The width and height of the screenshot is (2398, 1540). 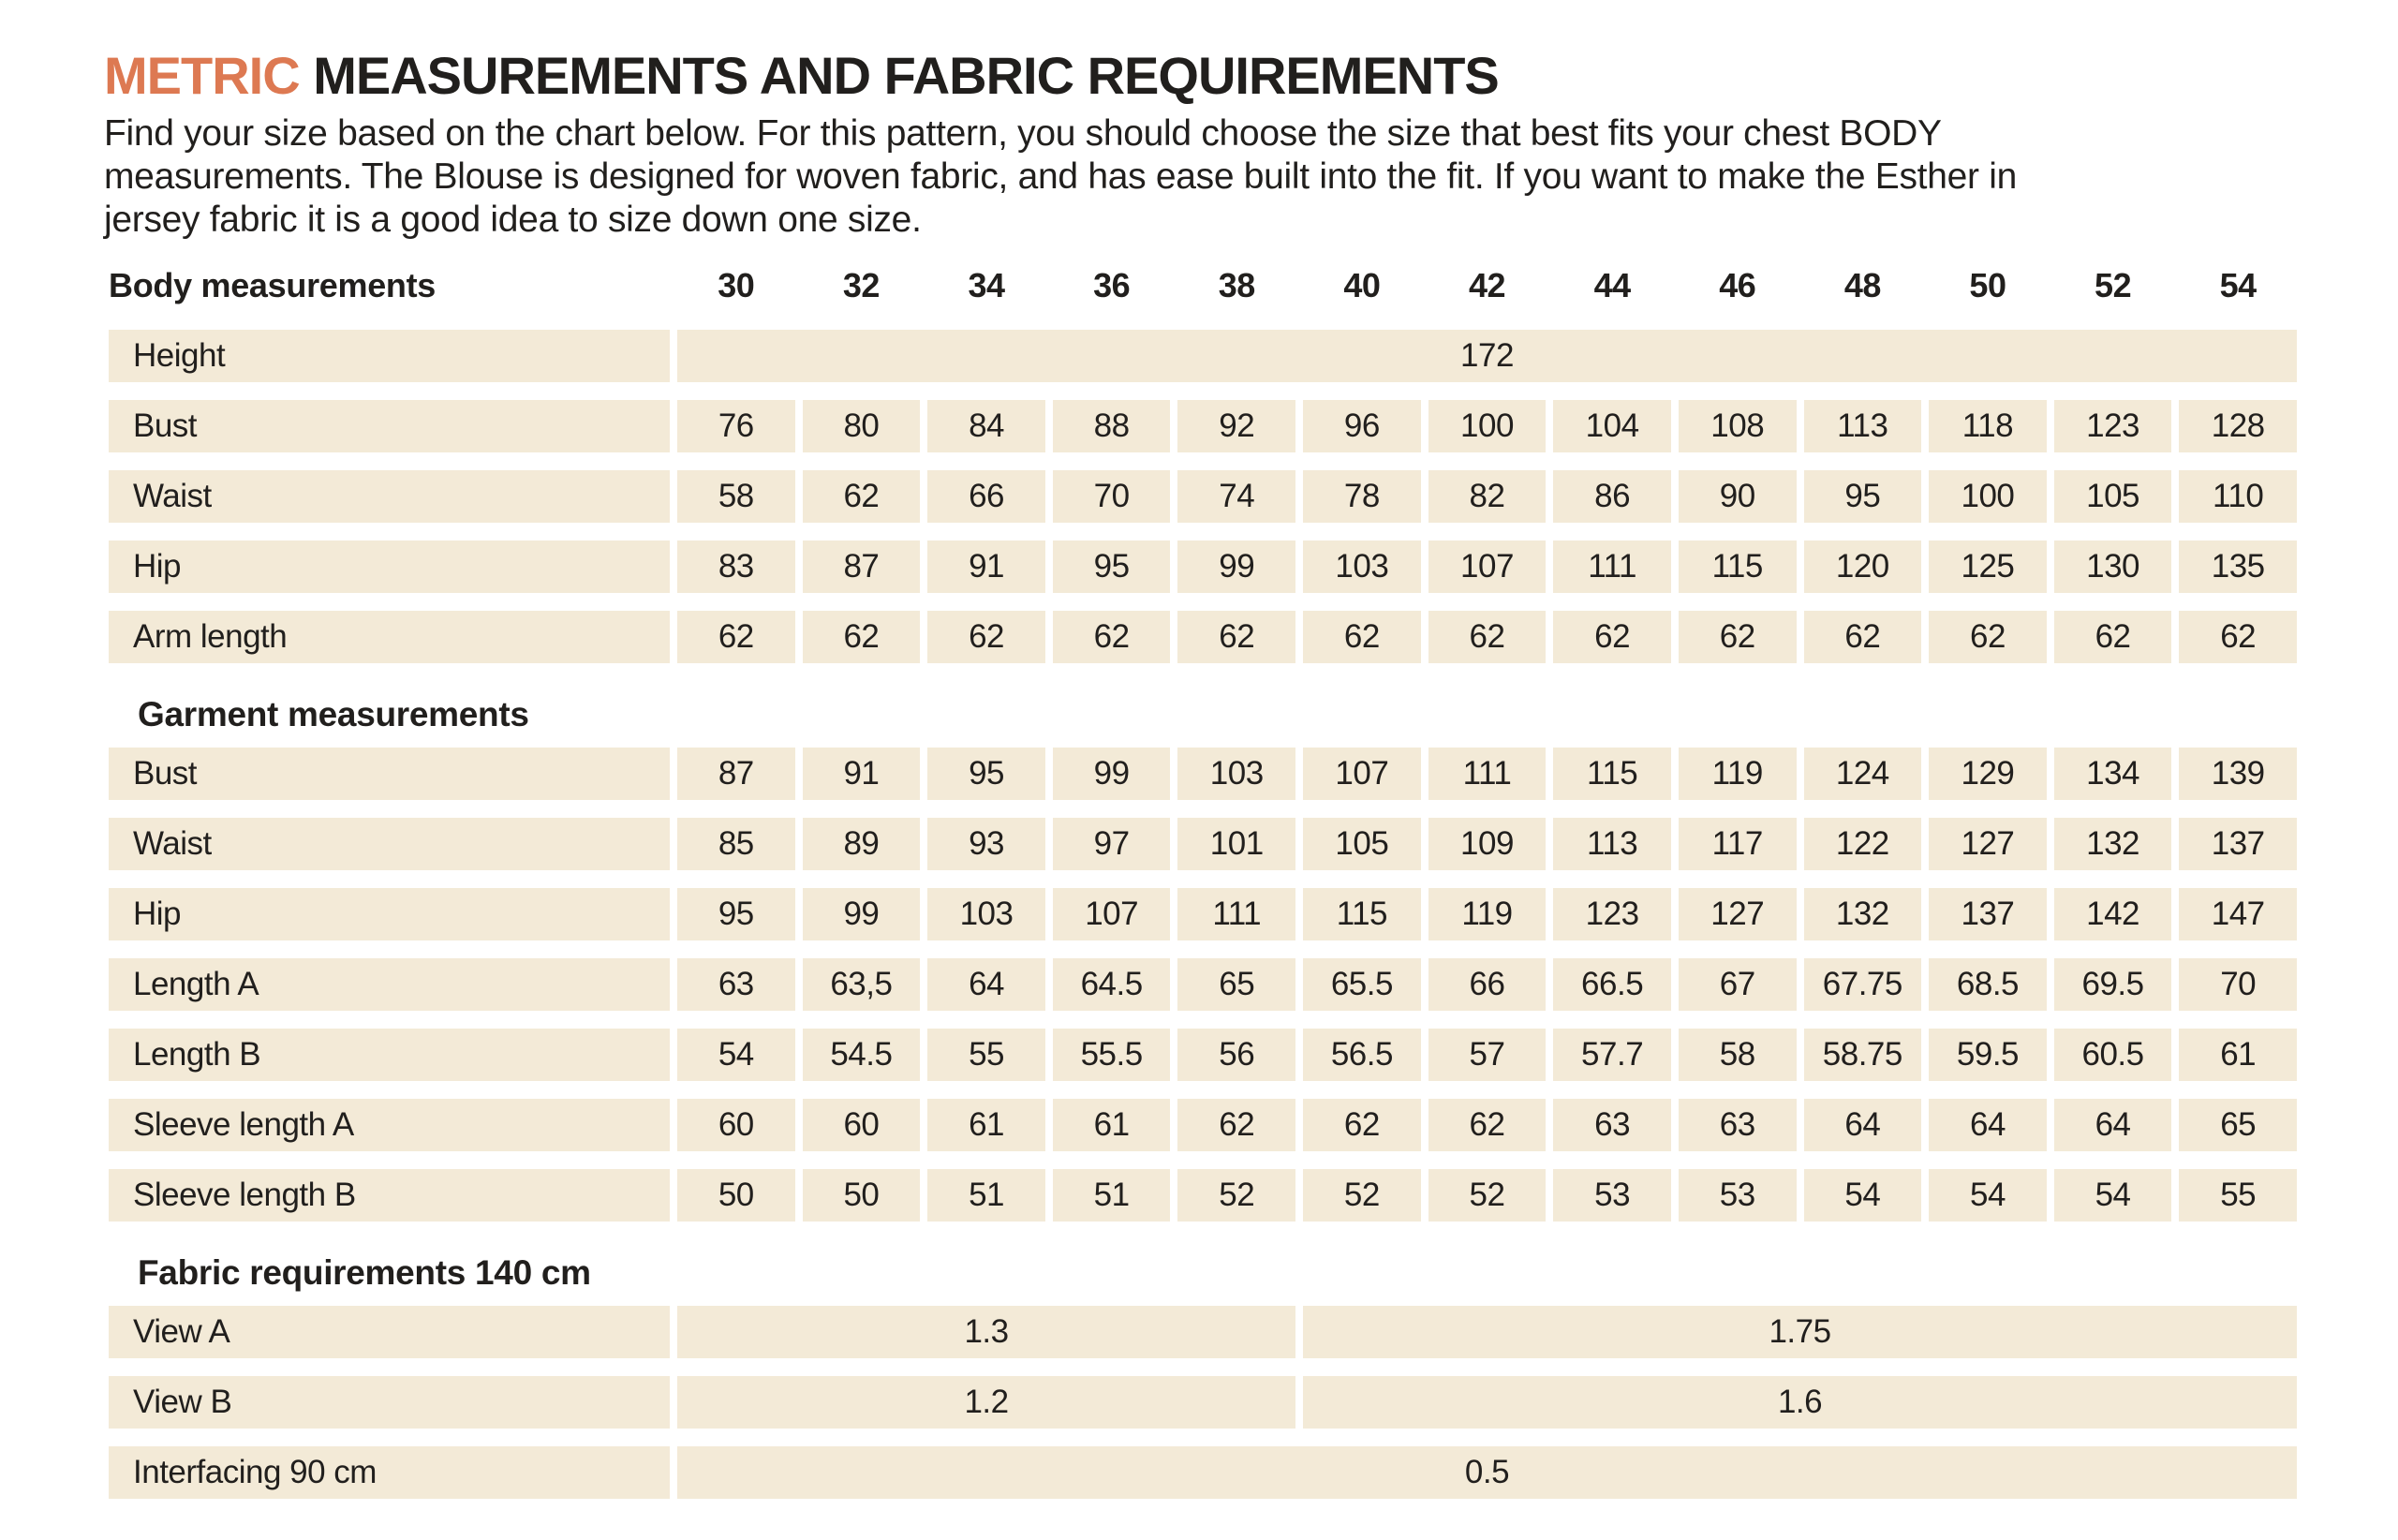 I want to click on value-cell: 113, so click(x=1862, y=426).